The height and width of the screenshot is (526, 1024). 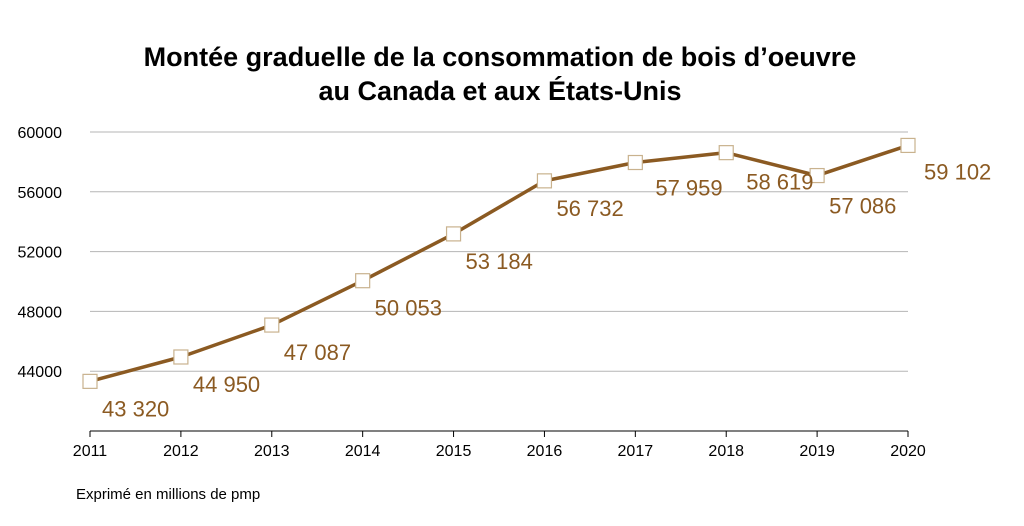 I want to click on y-tick-label-60000: 60000, so click(x=40, y=133).